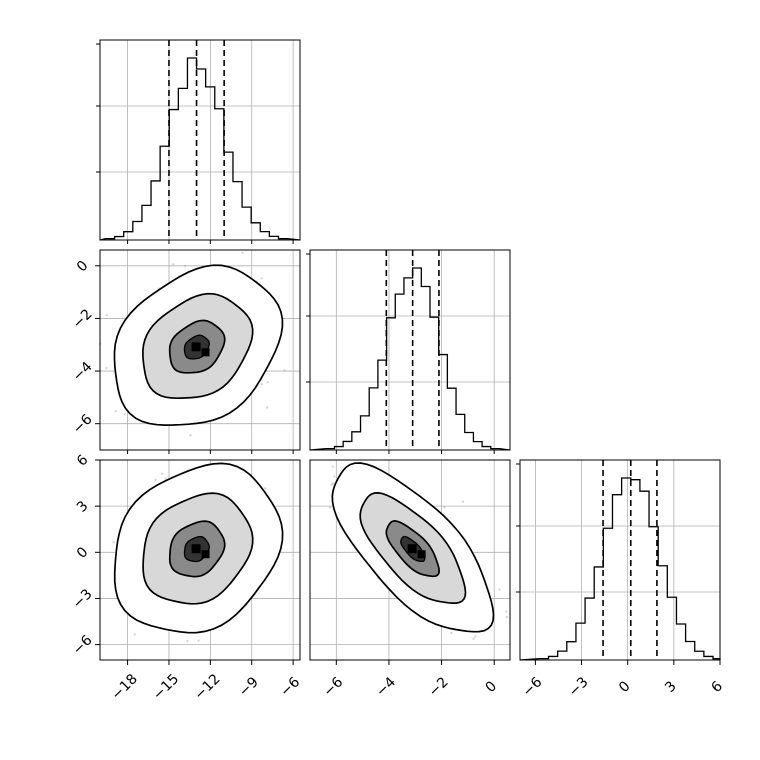 This screenshot has height=760, width=760. What do you see at coordinates (579, 687) in the screenshot?
I see `x-tick-label: −3` at bounding box center [579, 687].